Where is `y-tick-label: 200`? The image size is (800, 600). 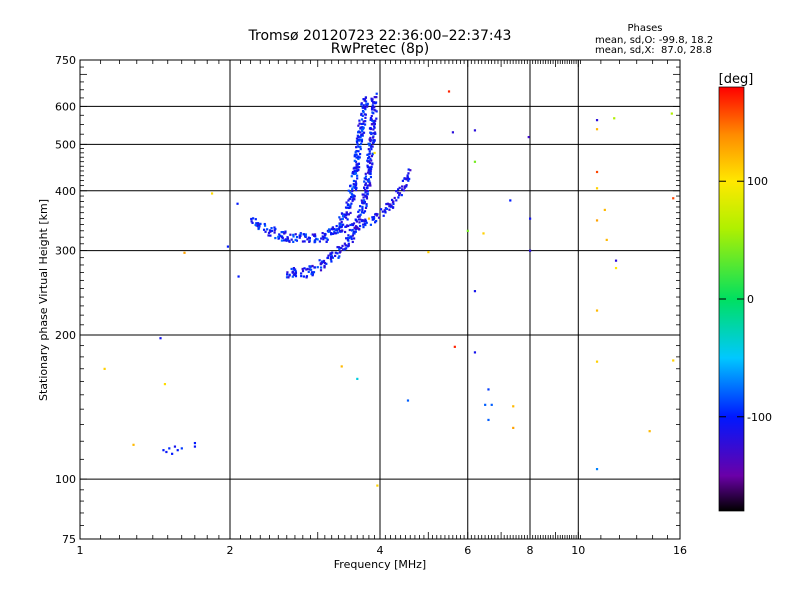 y-tick-label: 200 is located at coordinates (65, 335).